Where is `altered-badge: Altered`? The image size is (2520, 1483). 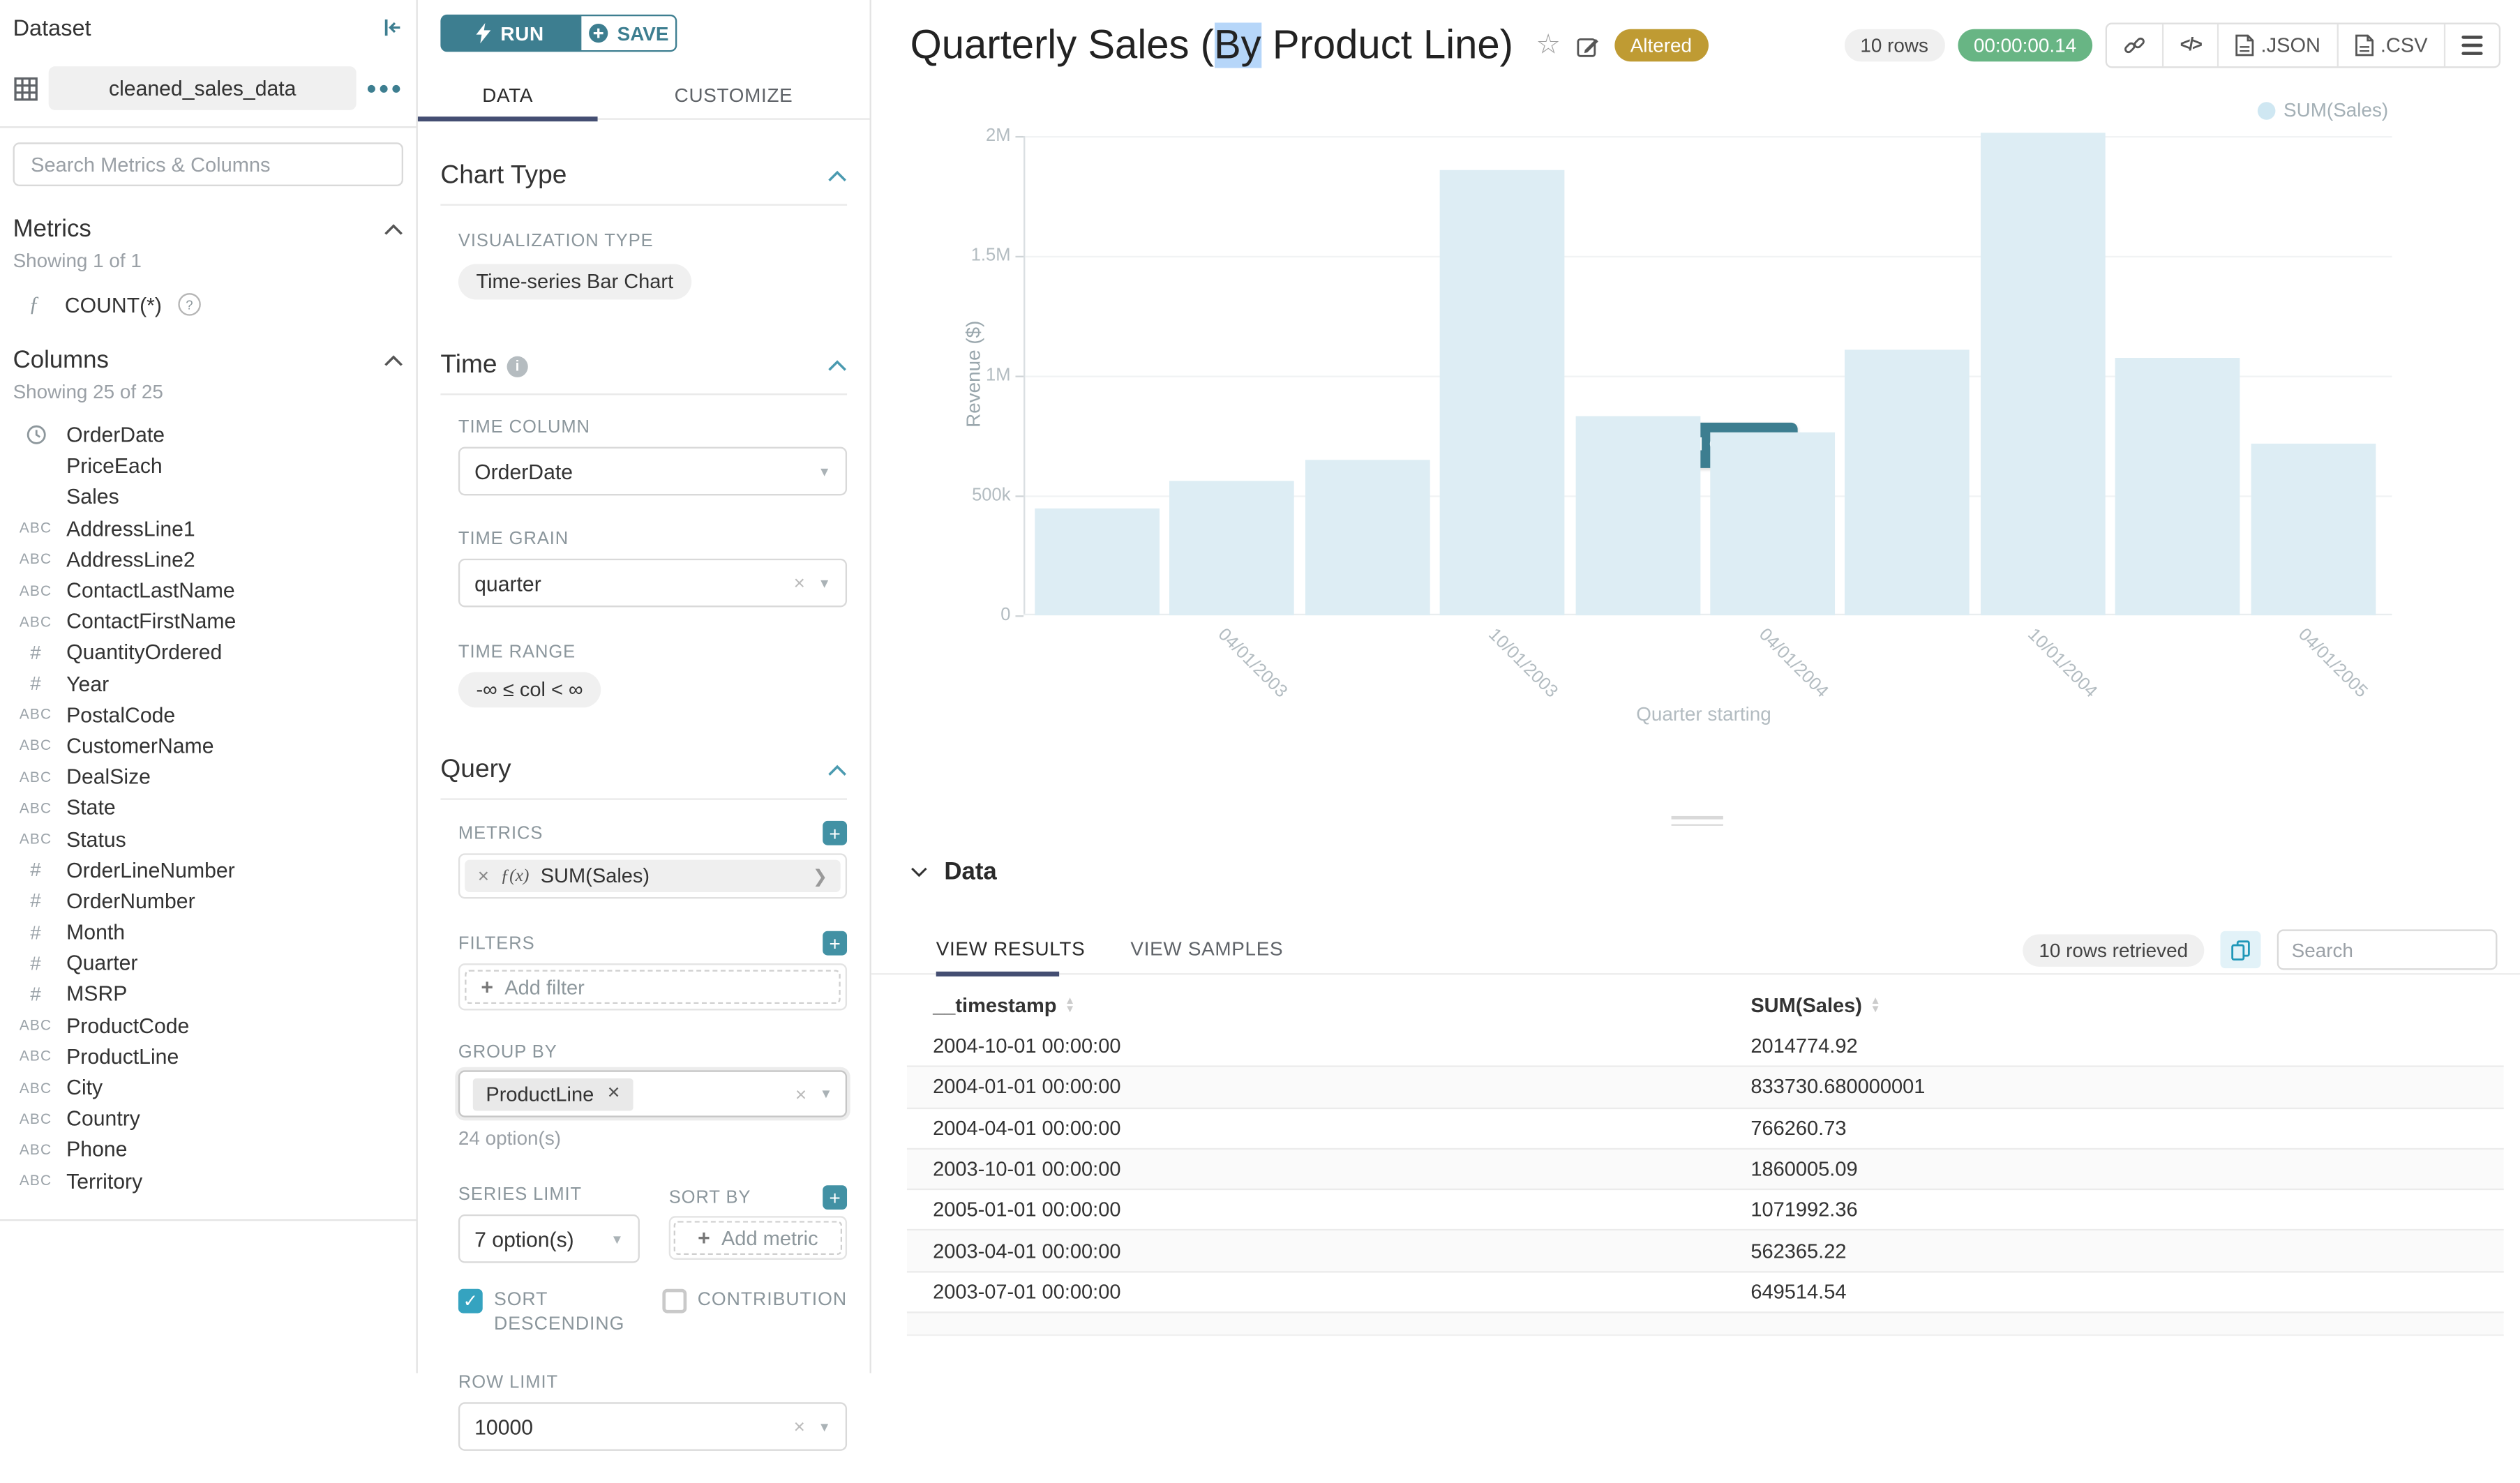
altered-badge: Altered is located at coordinates (1662, 45).